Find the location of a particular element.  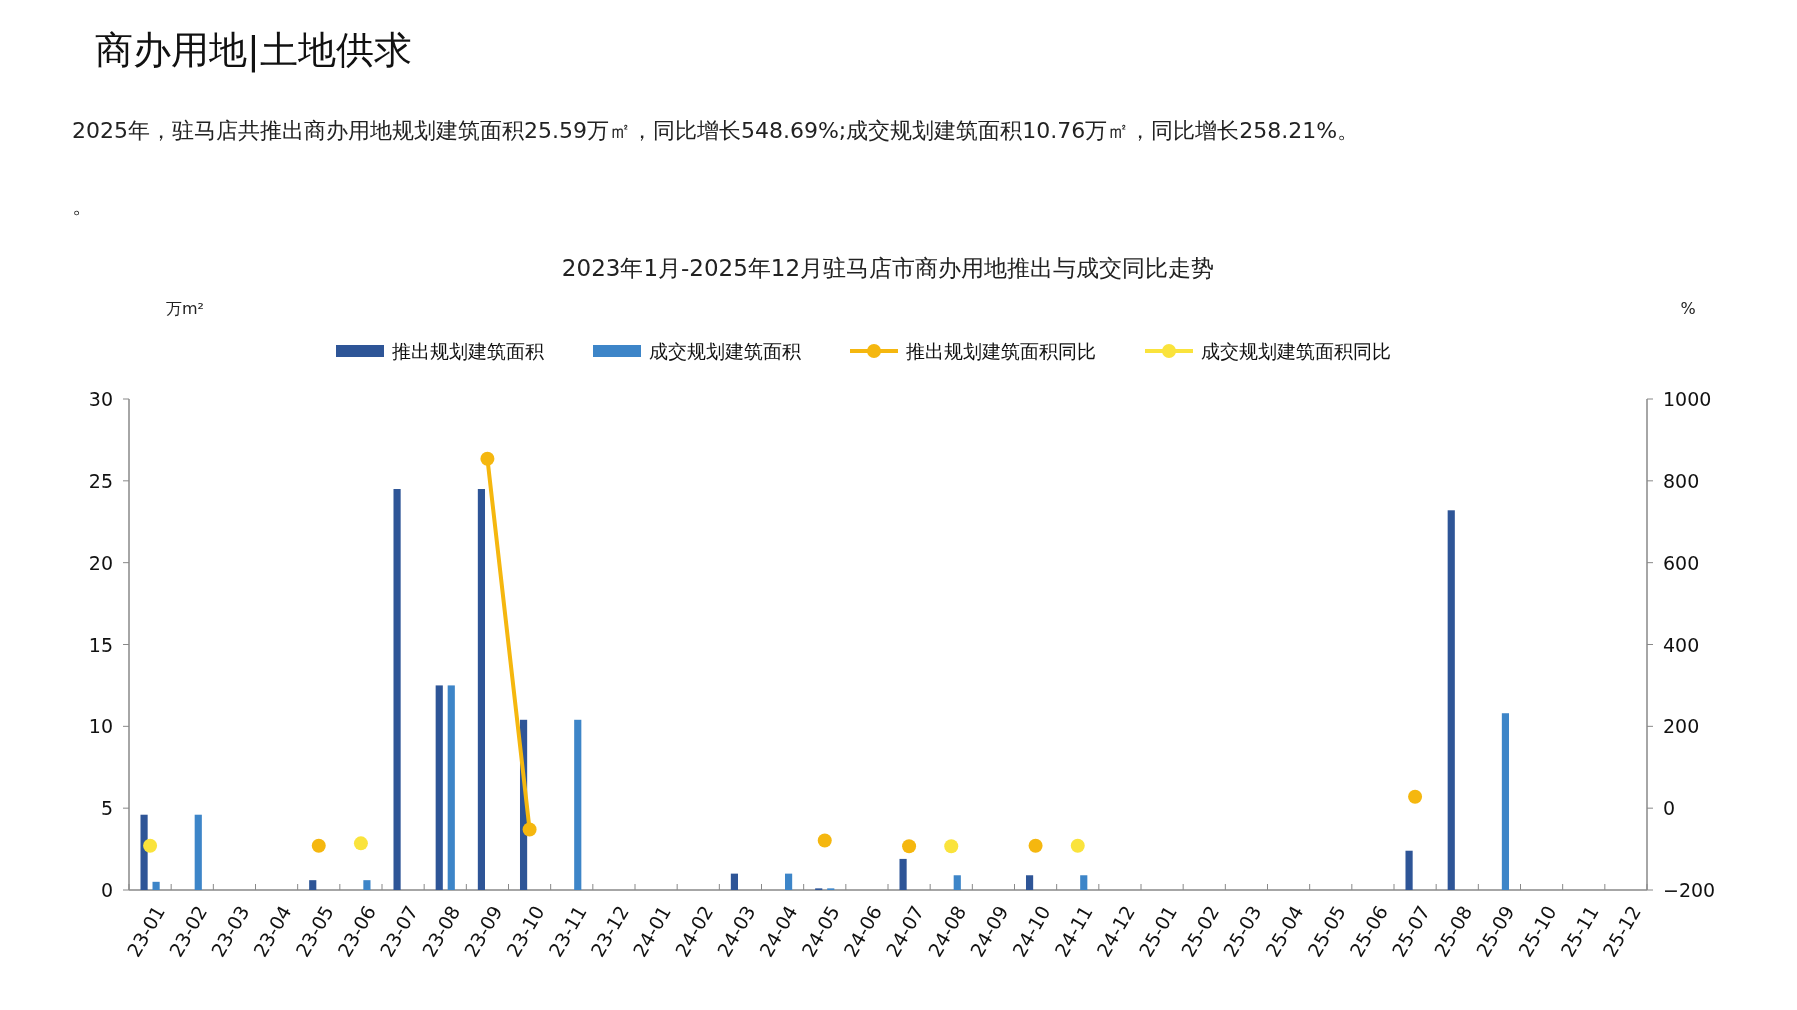

legend-label: 推出规划建筑面积同比 is located at coordinates (1001, 351).